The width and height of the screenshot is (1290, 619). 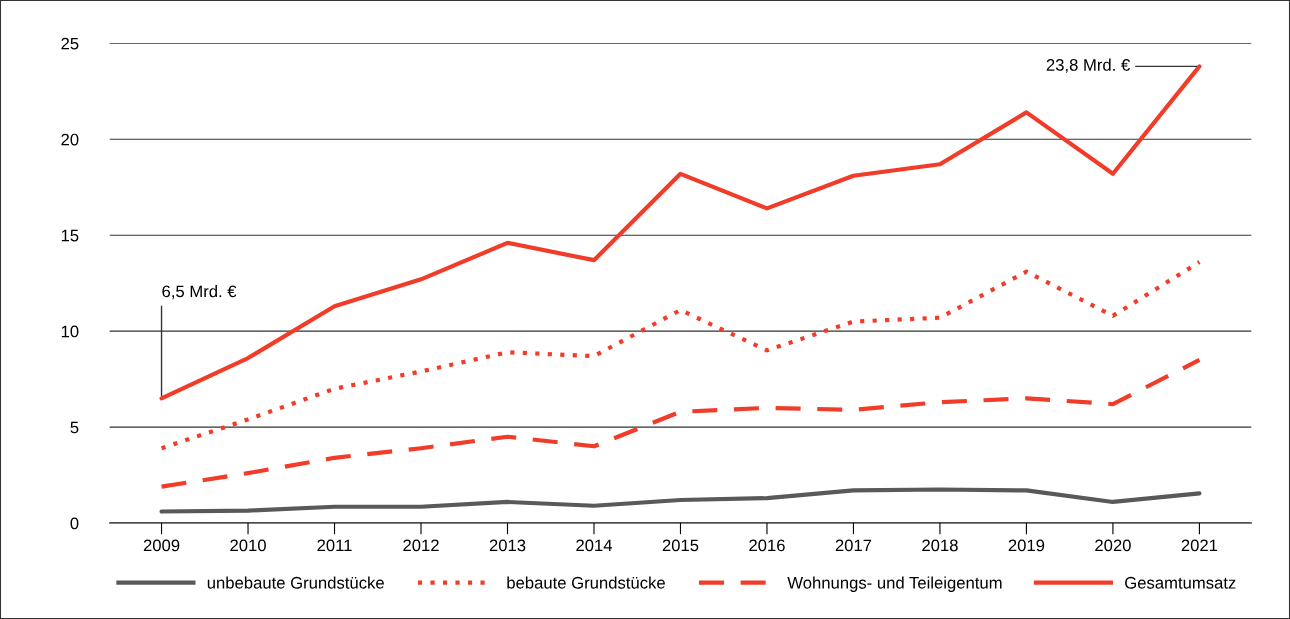 I want to click on annotation: 6,5 Mrd. €, so click(x=199, y=292).